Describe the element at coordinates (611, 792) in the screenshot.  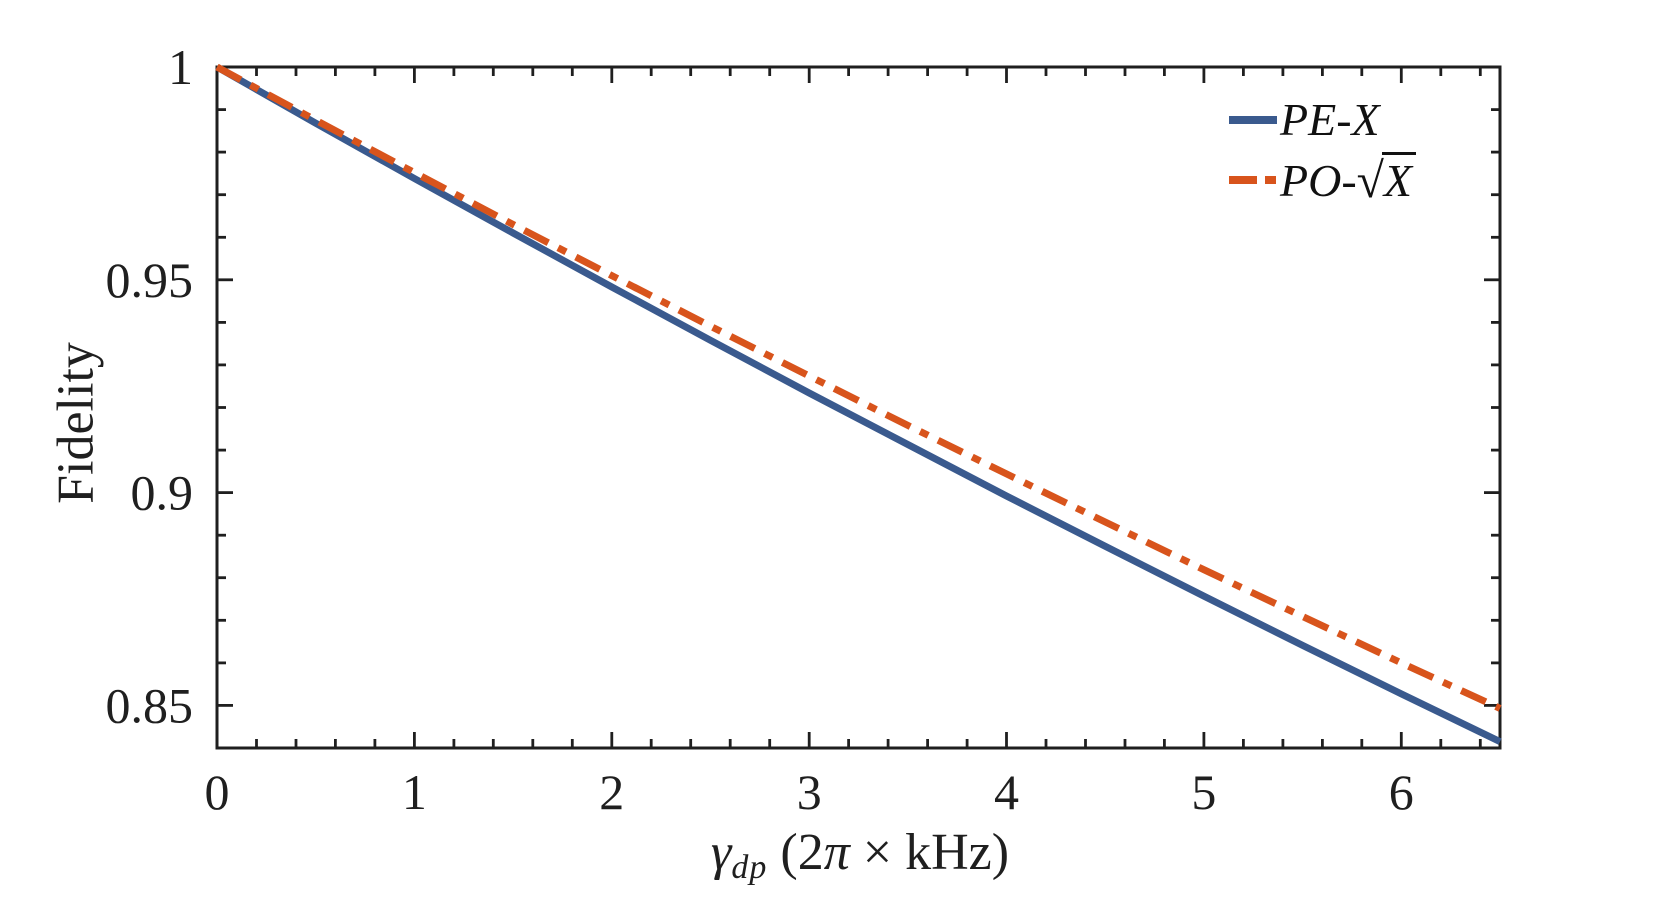
I see `x-tick-label: 2` at that location.